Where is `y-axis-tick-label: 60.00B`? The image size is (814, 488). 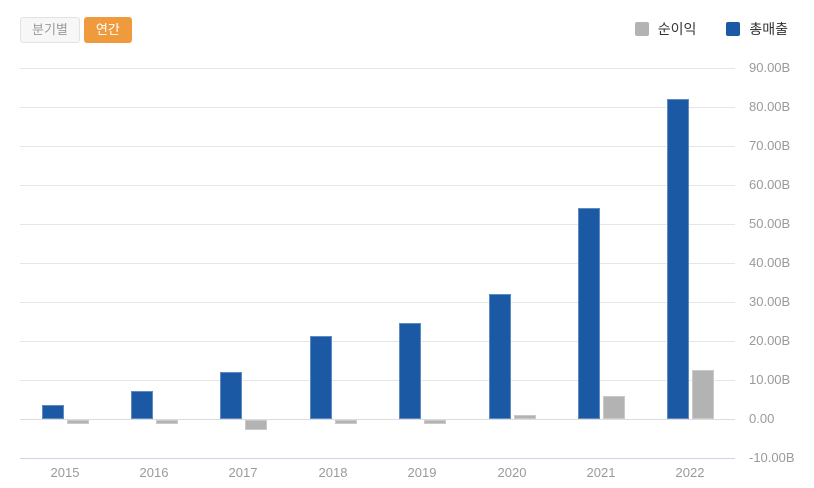
y-axis-tick-label: 60.00B is located at coordinates (770, 184).